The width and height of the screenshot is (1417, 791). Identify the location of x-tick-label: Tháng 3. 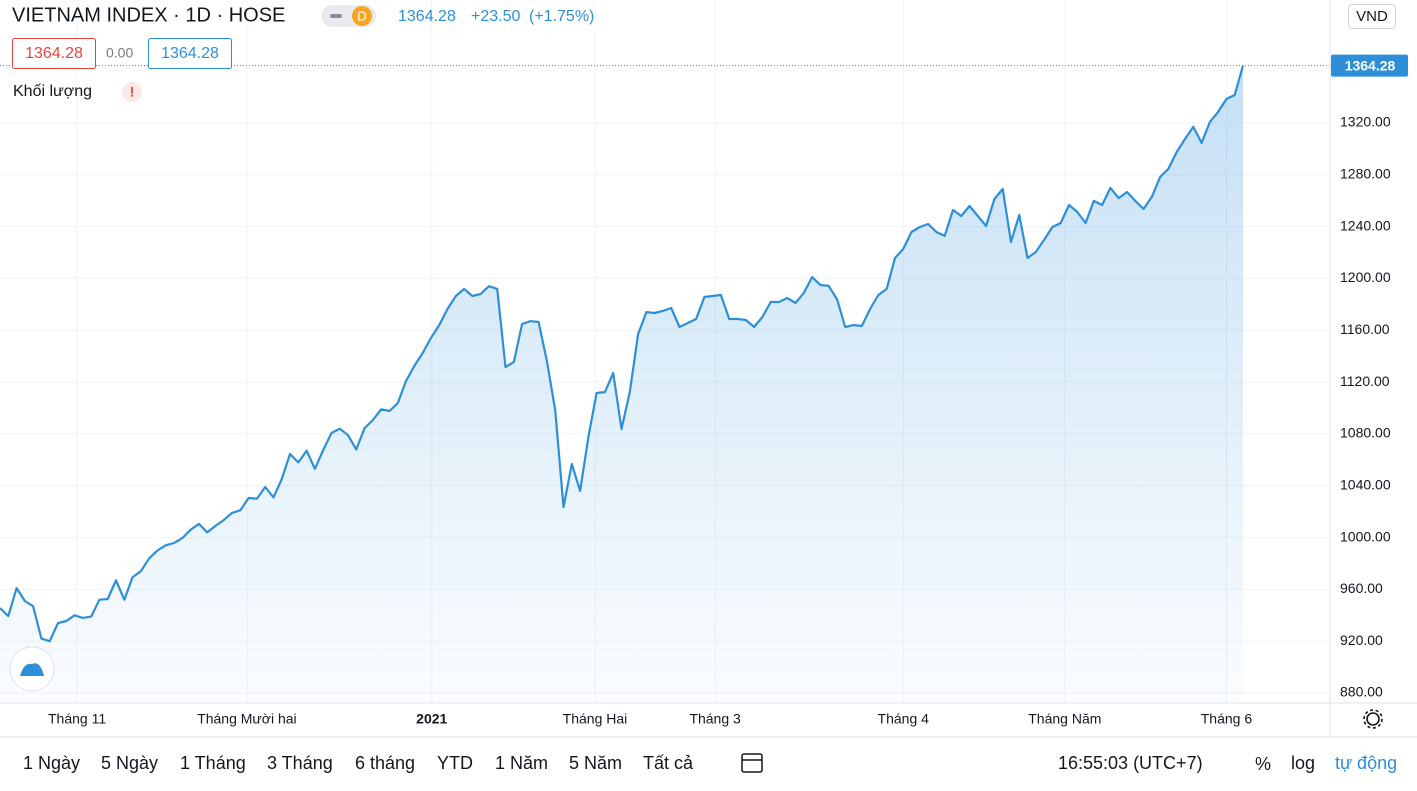
(715, 719).